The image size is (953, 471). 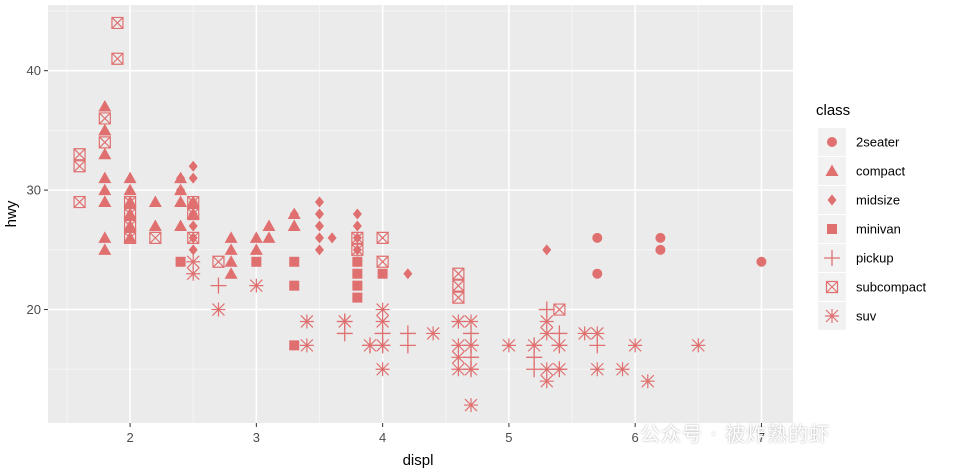 I want to click on y-tick-label: 40, so click(x=34, y=70).